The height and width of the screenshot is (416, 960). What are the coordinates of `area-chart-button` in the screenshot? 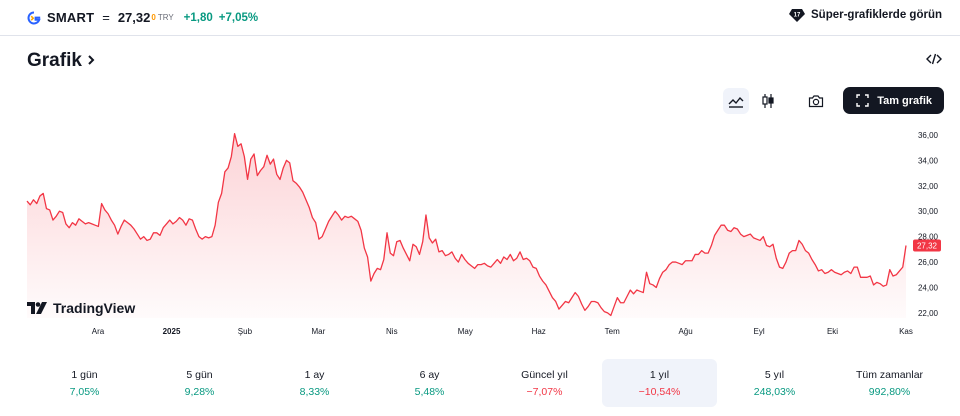 It's located at (736, 100).